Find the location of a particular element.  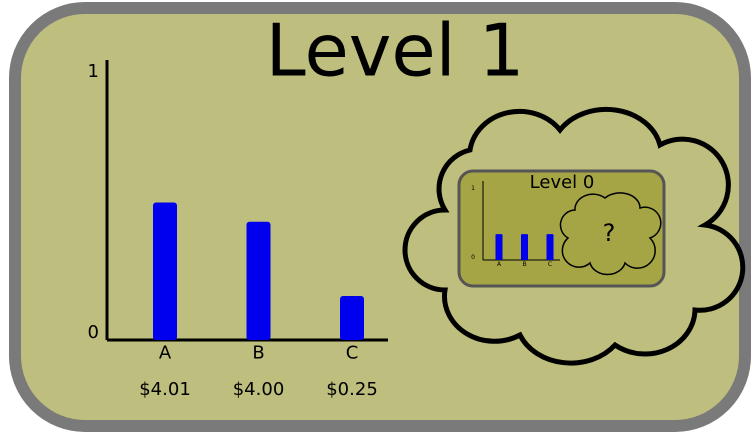

inner-cloud is located at coordinates (610, 234).